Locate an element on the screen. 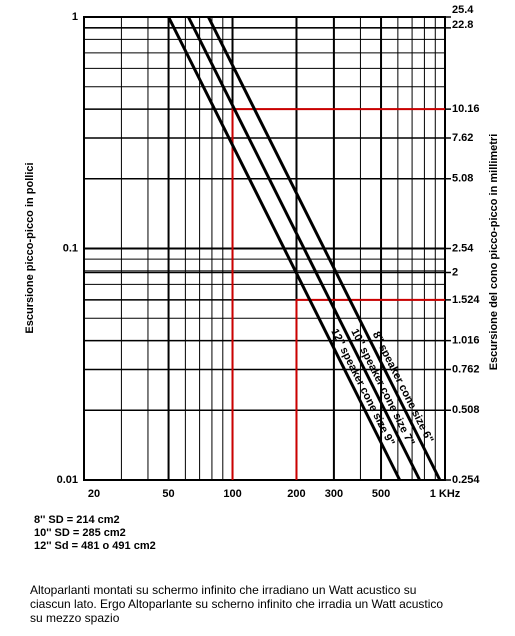  x-tick-label: 300 is located at coordinates (334, 494).